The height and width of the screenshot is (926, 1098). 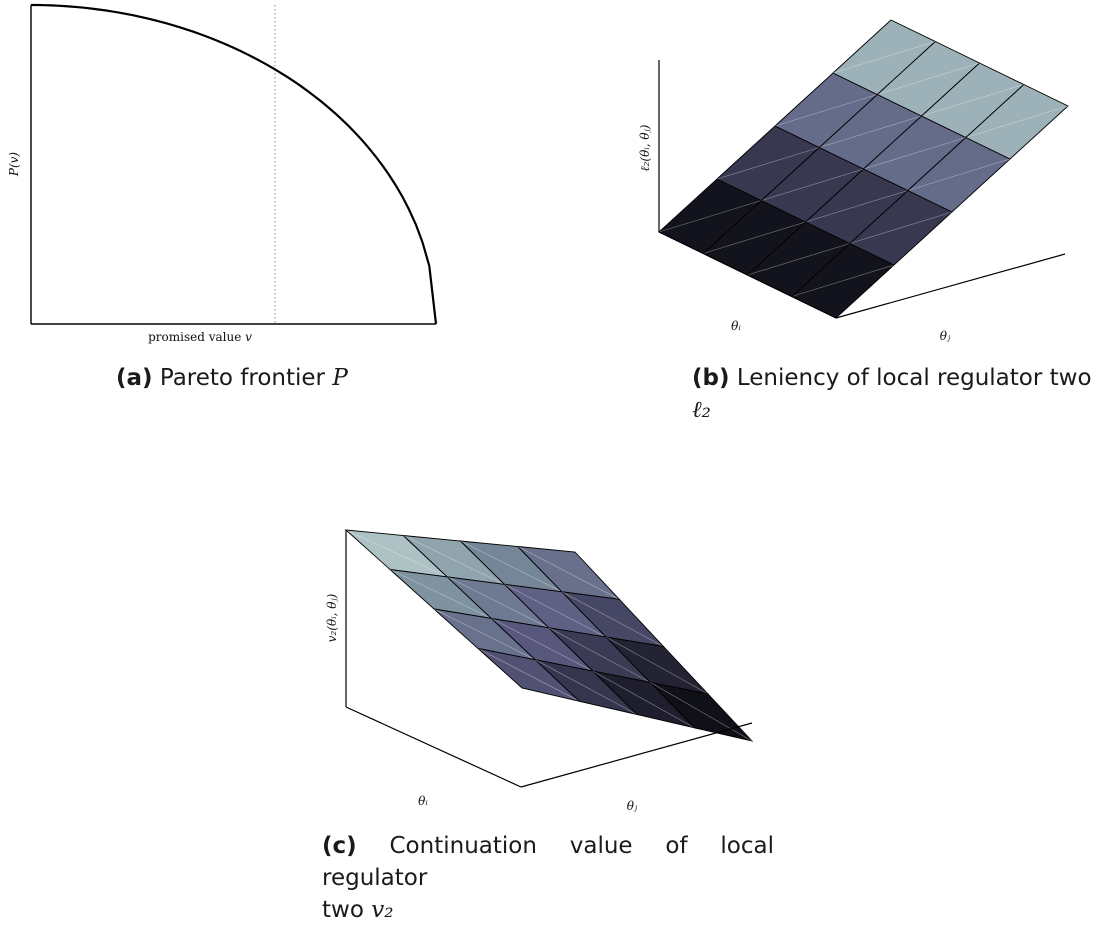 What do you see at coordinates (895, 394) in the screenshot?
I see `caption-b: (b) Leniency of local regulator two ℓ₂` at bounding box center [895, 394].